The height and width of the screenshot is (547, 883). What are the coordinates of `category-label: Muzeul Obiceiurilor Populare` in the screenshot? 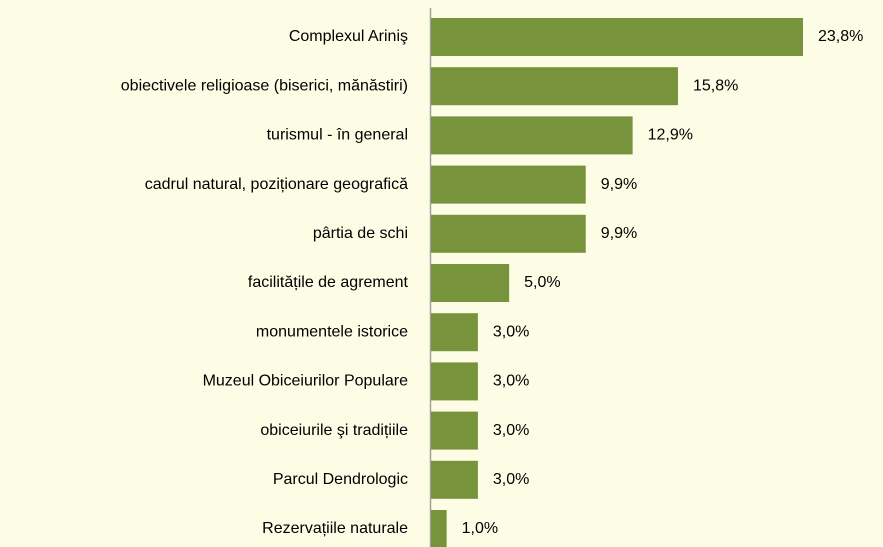 It's located at (306, 381).